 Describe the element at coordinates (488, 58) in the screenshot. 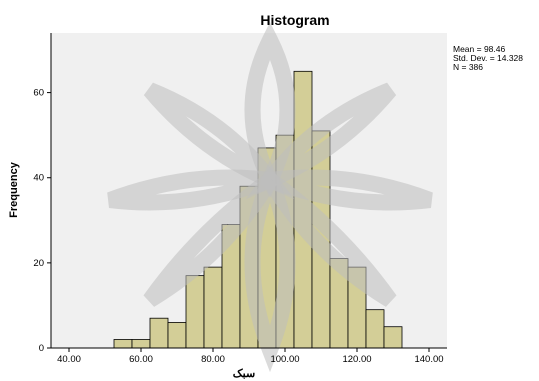

I see `stat-std-dev: Std. Dev. = 14.328` at that location.